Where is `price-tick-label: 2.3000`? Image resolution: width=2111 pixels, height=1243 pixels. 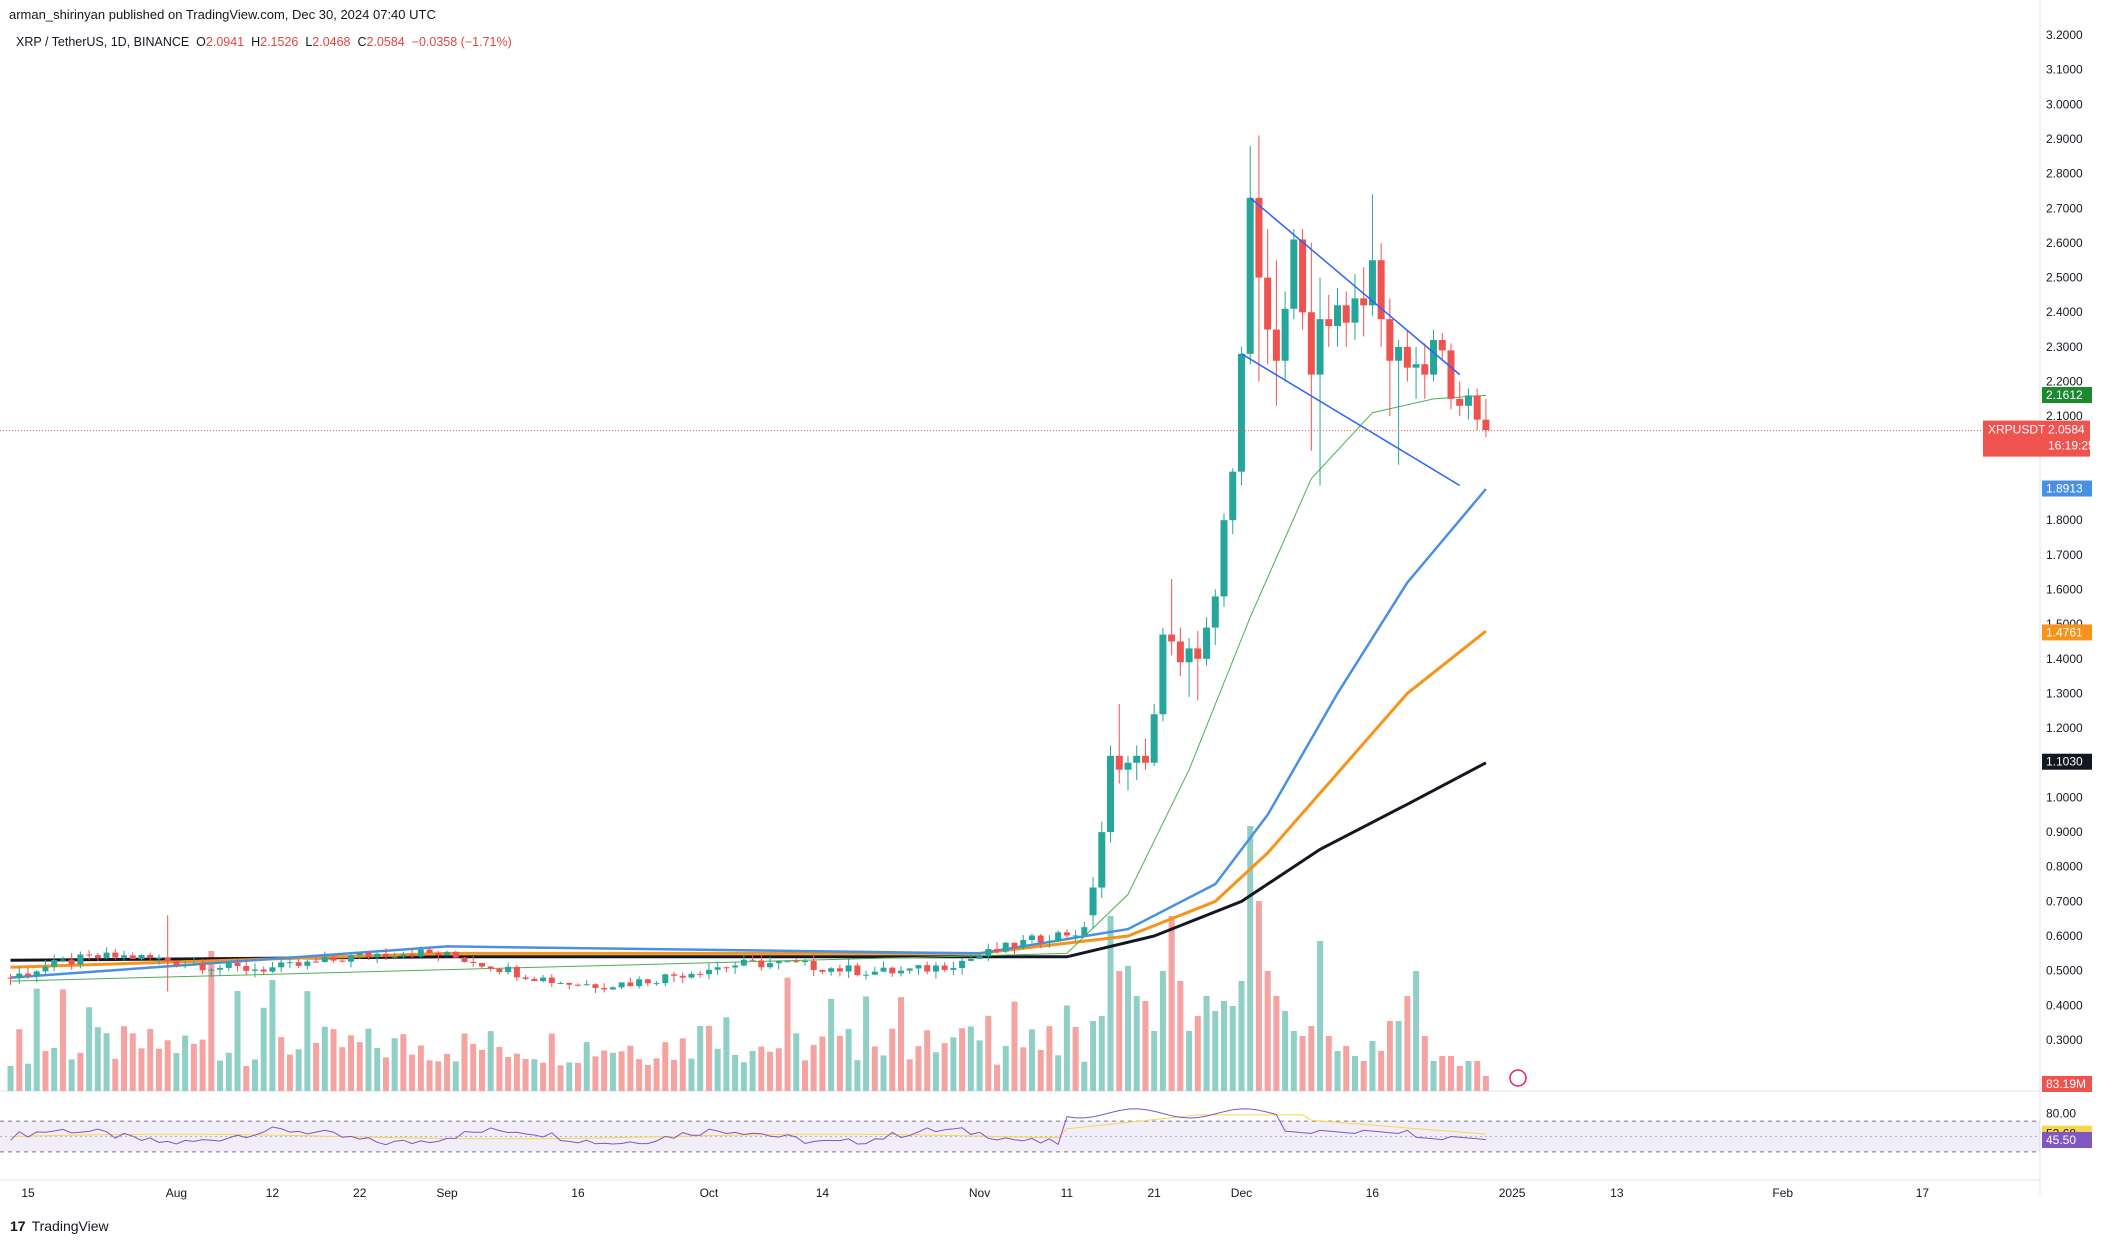 price-tick-label: 2.3000 is located at coordinates (2064, 347).